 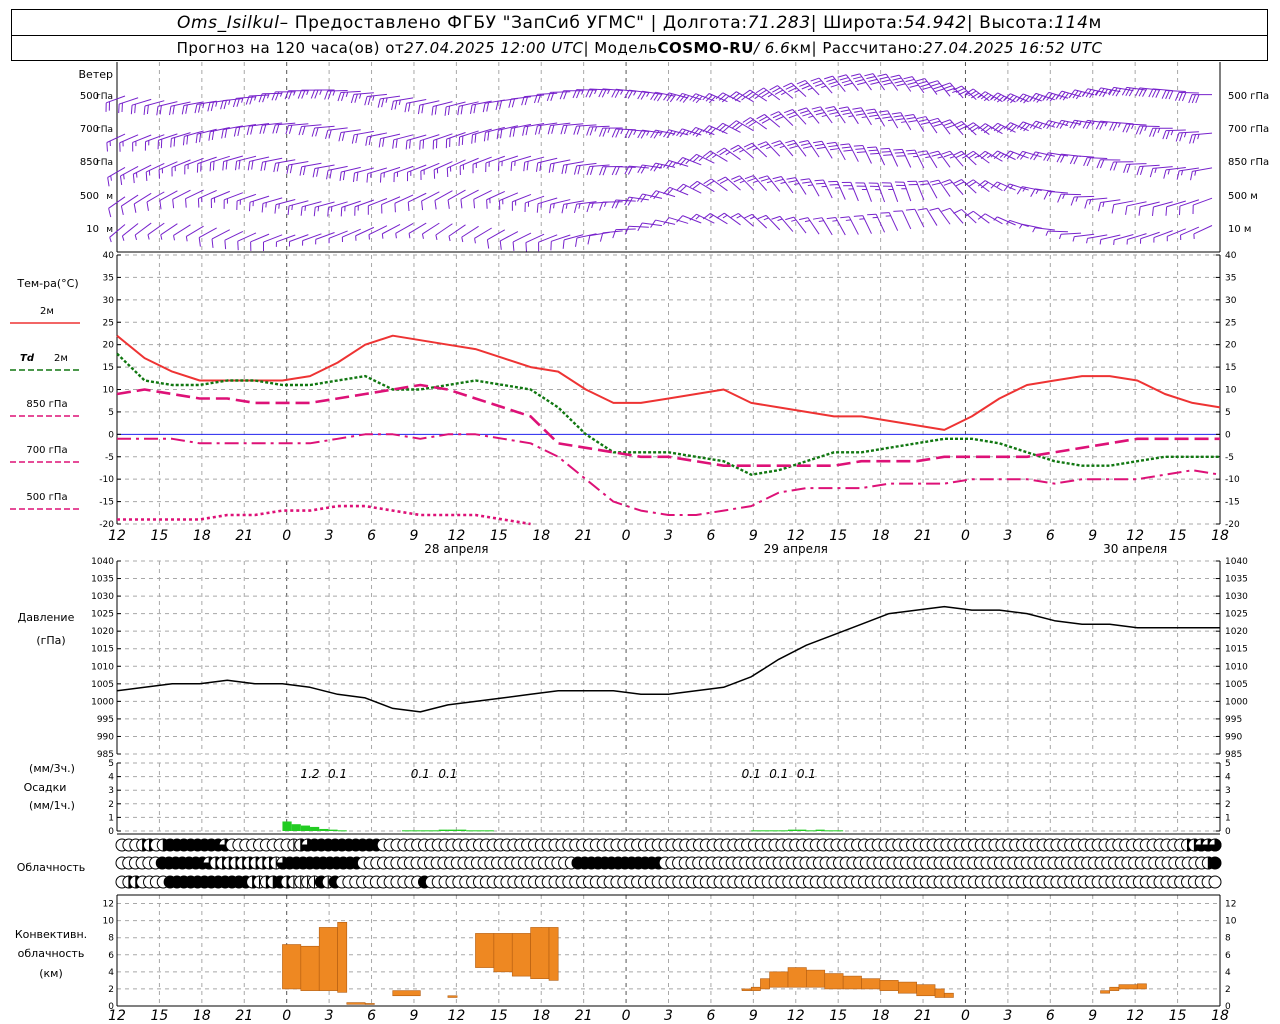 What do you see at coordinates (109, 346) in the screenshot?
I see `temp-ytick-left: 20` at bounding box center [109, 346].